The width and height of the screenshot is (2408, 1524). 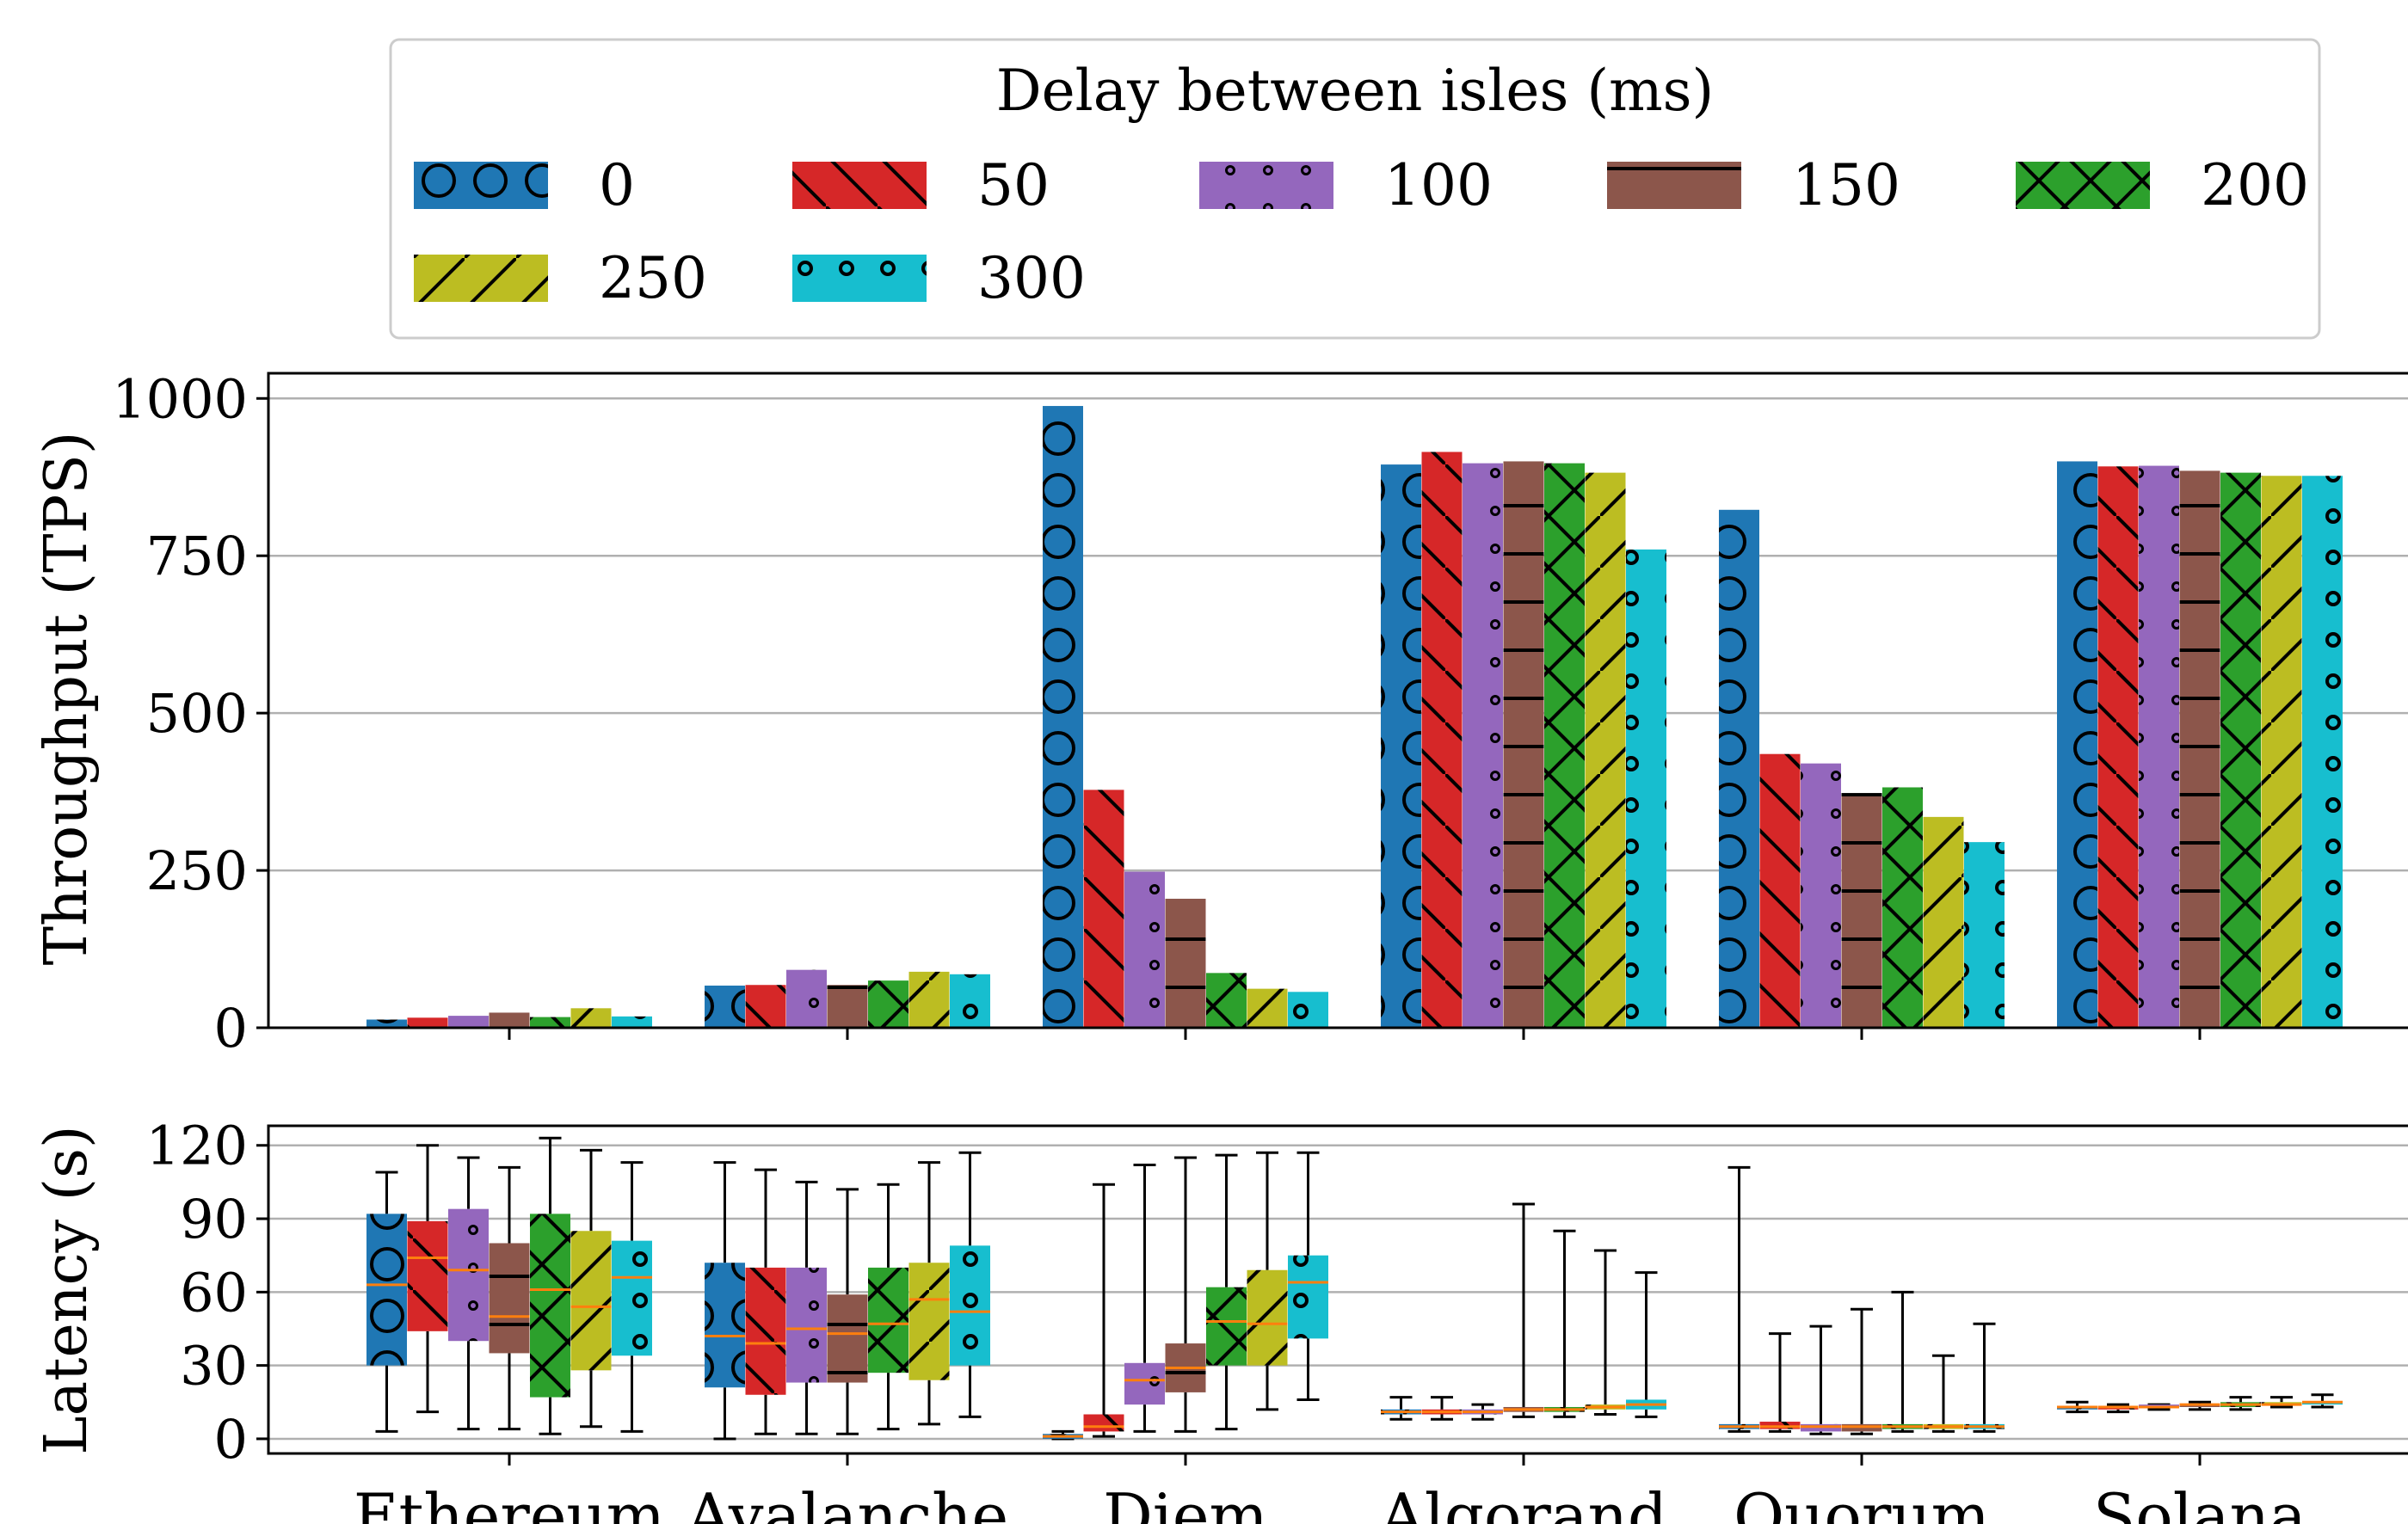 What do you see at coordinates (1753, 185) in the screenshot?
I see `legend-entry: 150` at bounding box center [1753, 185].